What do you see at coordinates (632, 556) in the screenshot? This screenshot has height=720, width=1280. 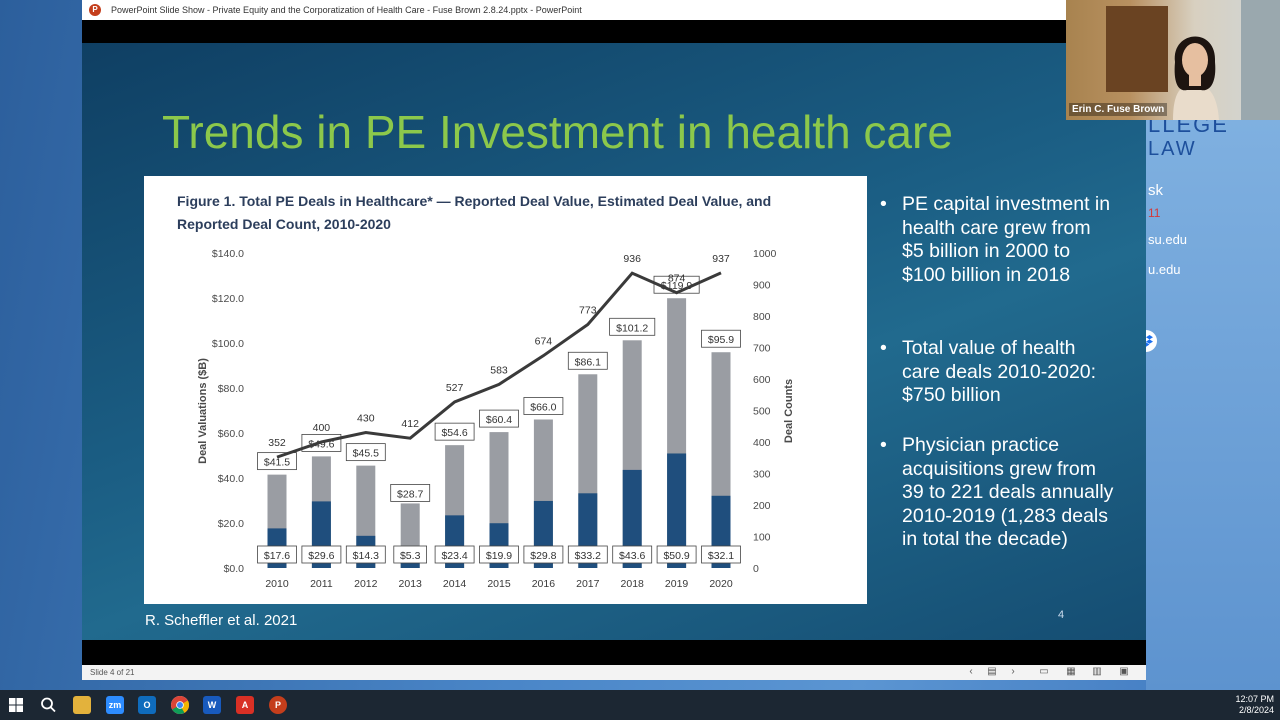 I see `inner-value-label: $43.6` at bounding box center [632, 556].